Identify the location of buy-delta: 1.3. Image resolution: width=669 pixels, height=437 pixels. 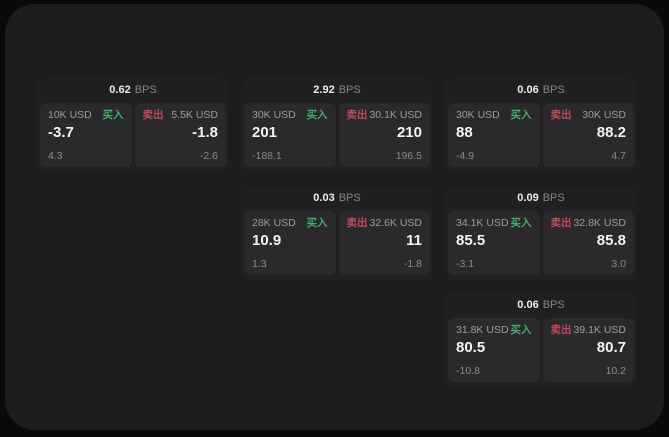
(259, 263).